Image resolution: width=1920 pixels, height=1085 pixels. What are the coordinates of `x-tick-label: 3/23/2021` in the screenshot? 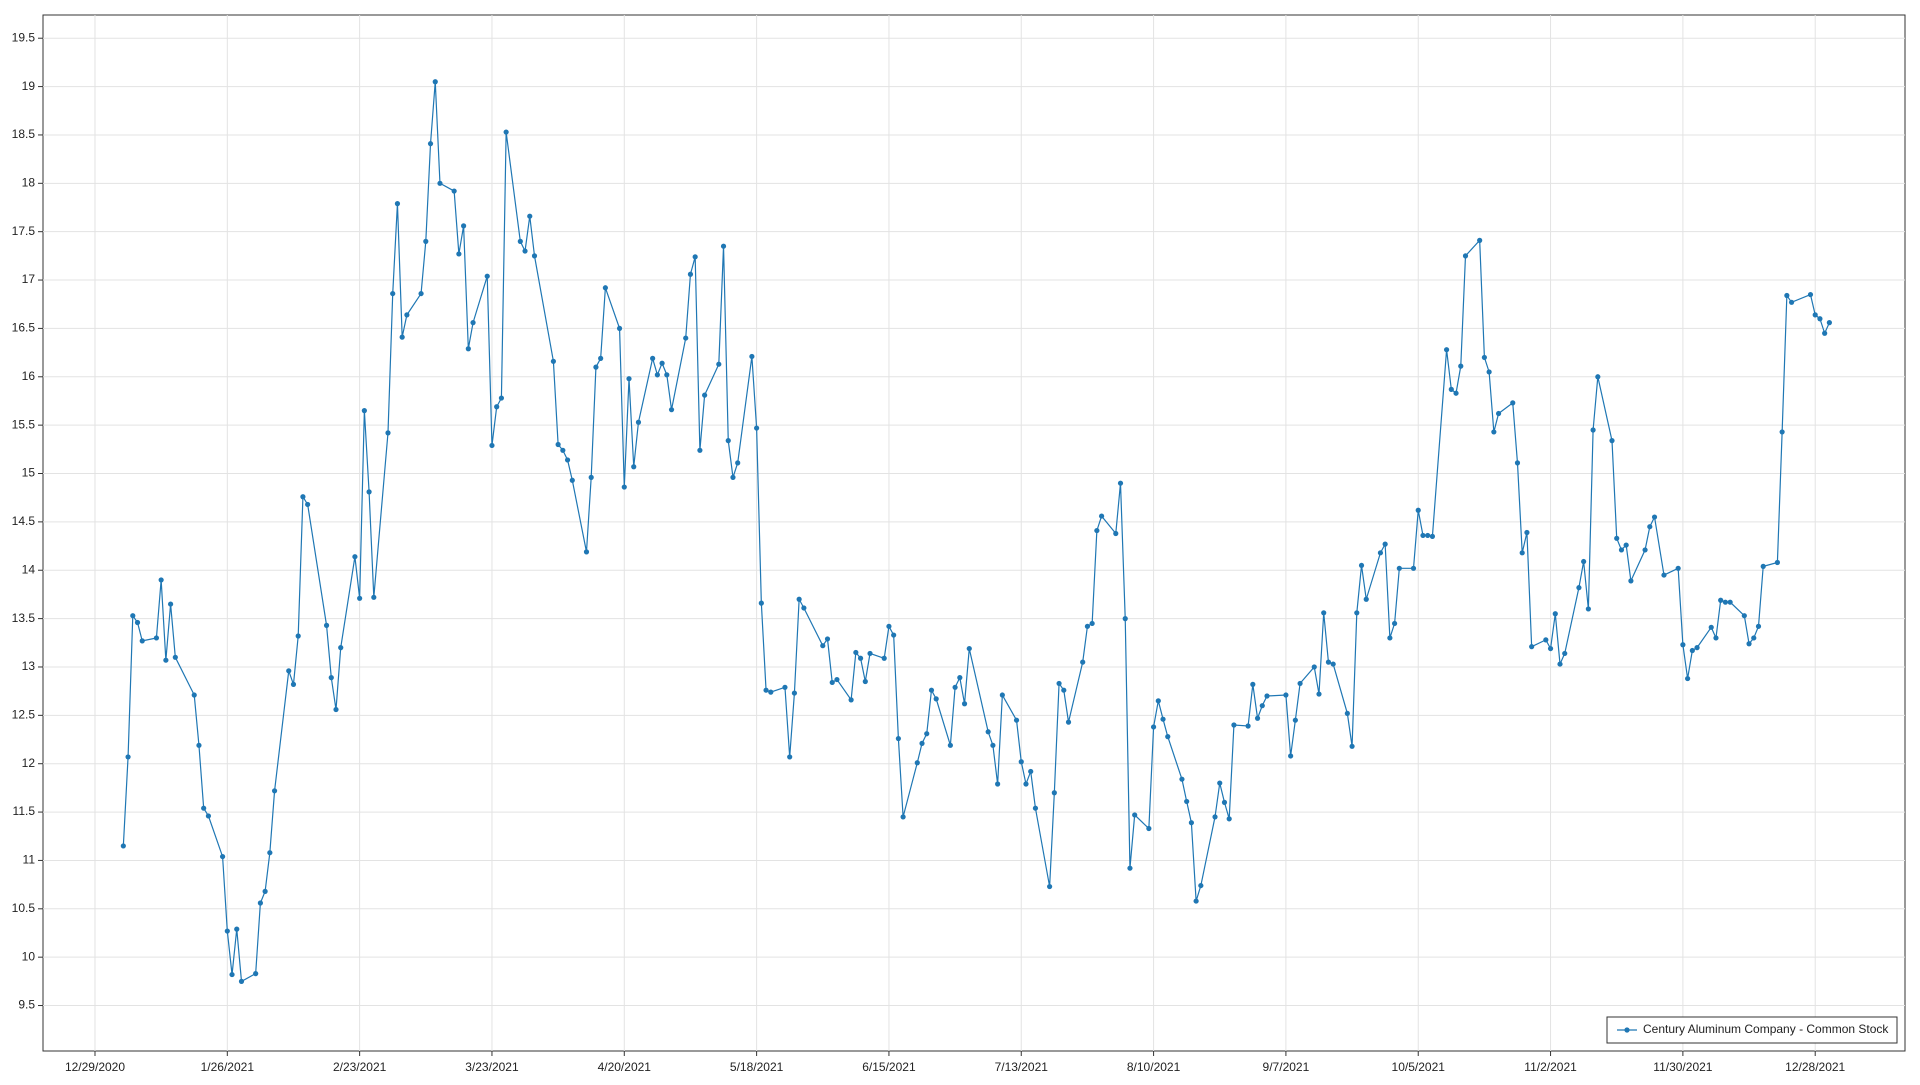 It's located at (492, 1067).